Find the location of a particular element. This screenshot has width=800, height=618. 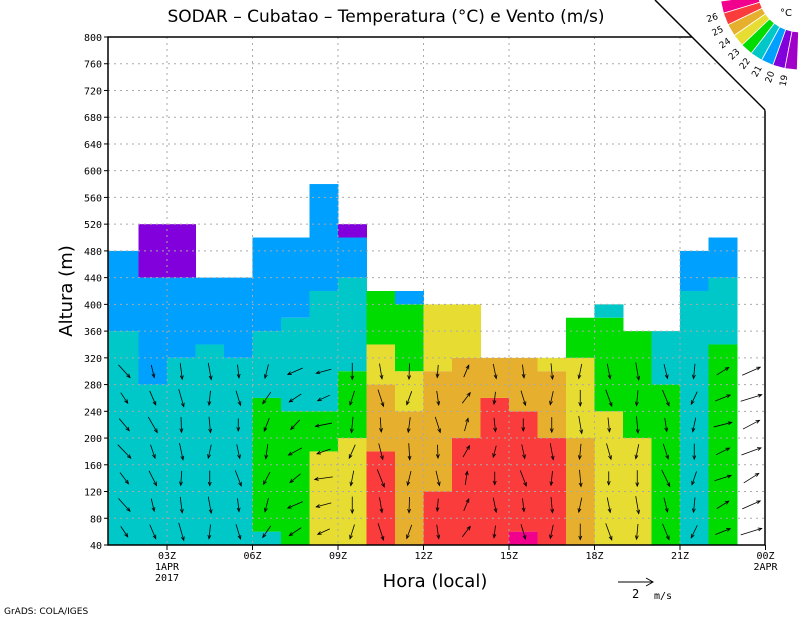

y-tick-label: 240 is located at coordinates (93, 412).